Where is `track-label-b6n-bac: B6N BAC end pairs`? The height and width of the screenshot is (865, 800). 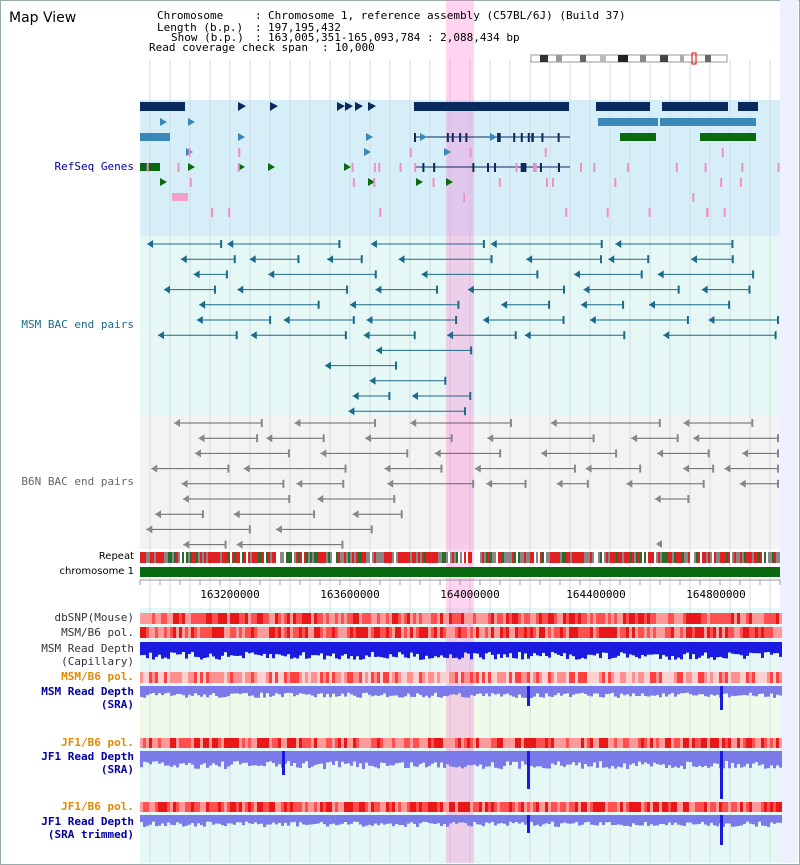 track-label-b6n-bac: B6N BAC end pairs is located at coordinates (77, 481).